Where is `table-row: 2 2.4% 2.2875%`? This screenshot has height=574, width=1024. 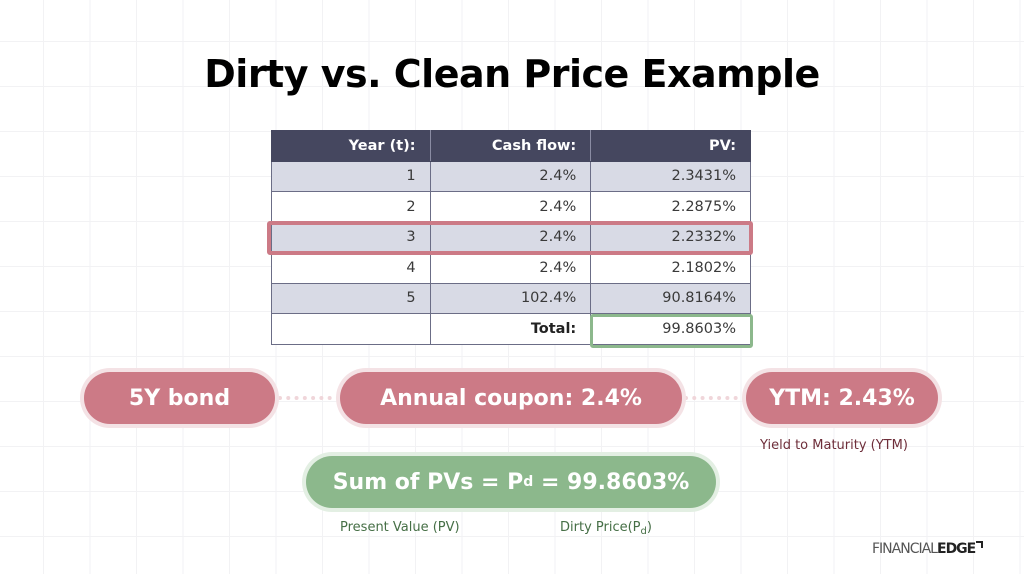 table-row: 2 2.4% 2.2875% is located at coordinates (511, 207).